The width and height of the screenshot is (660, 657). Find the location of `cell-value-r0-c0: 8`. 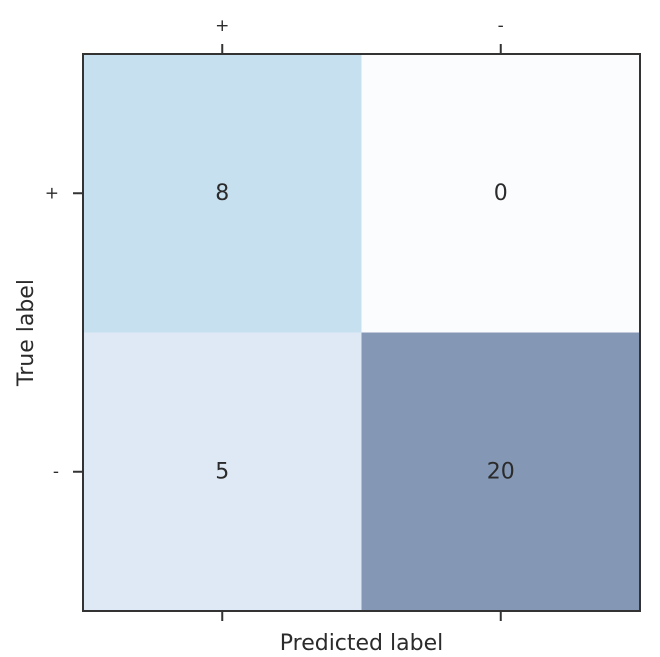

cell-value-r0-c0: 8 is located at coordinates (222, 193).